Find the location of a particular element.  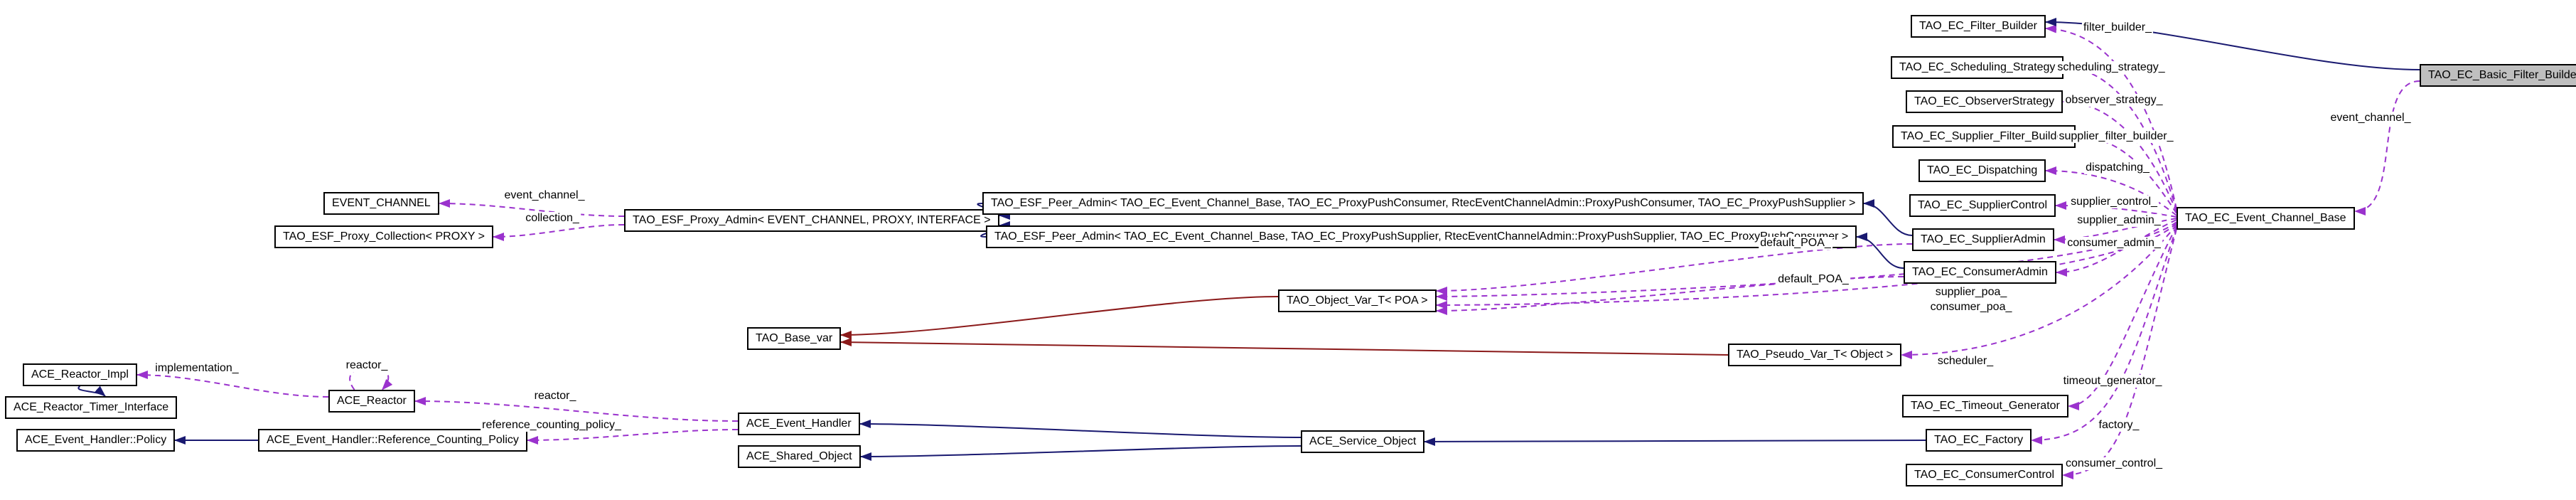

class-node-service-object: ACE_Service_Object is located at coordinates (1363, 441).